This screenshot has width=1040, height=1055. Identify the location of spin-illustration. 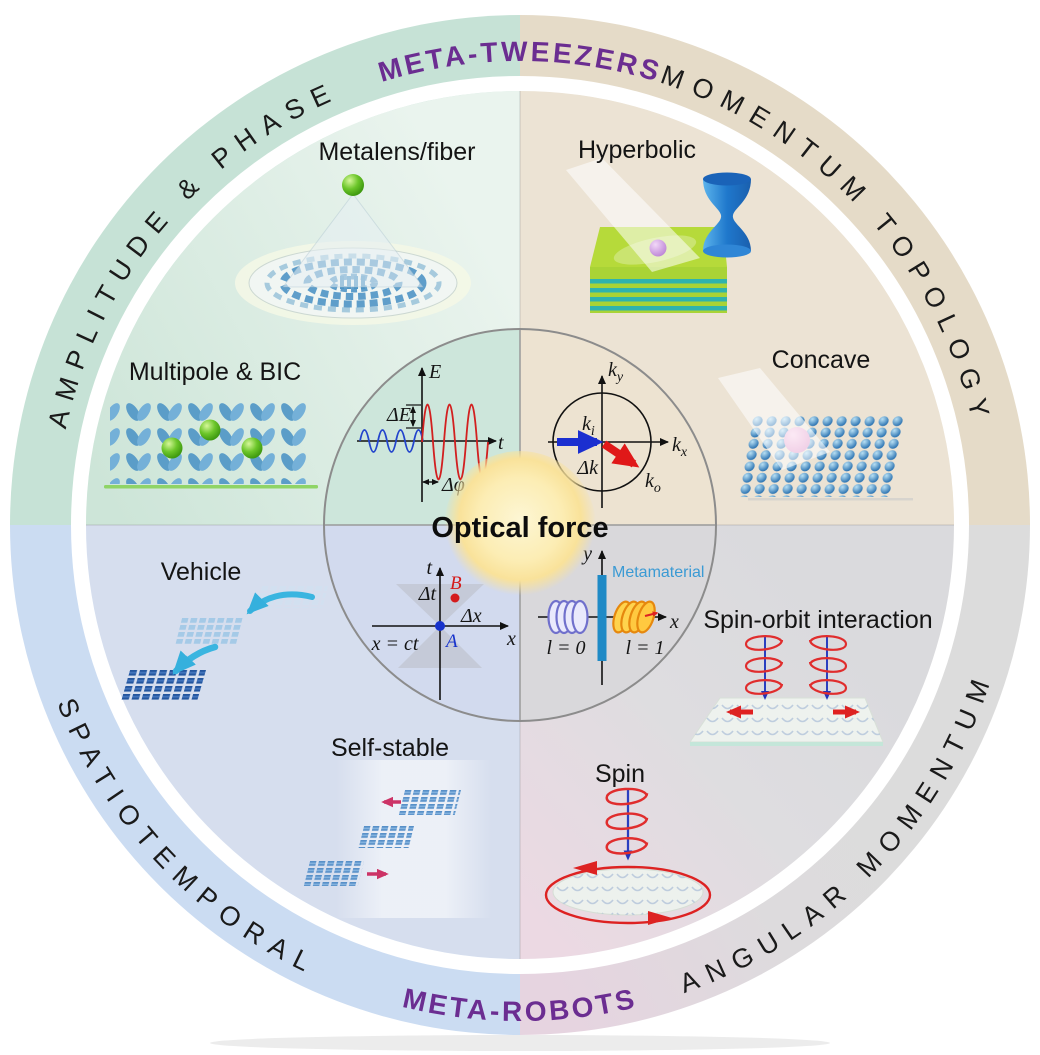
(628, 857).